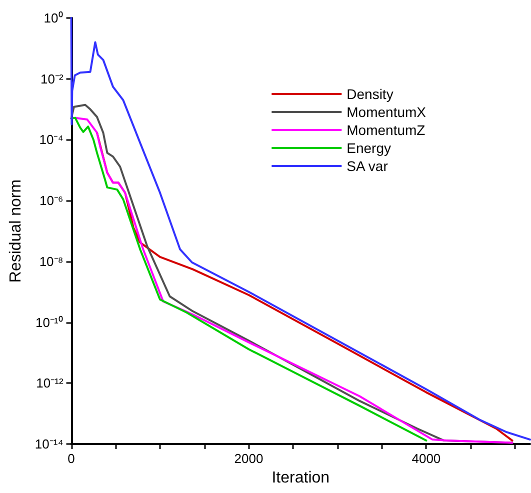 The width and height of the screenshot is (531, 493). Describe the element at coordinates (54, 18) in the screenshot. I see `y-tick-label: 10⁰` at that location.